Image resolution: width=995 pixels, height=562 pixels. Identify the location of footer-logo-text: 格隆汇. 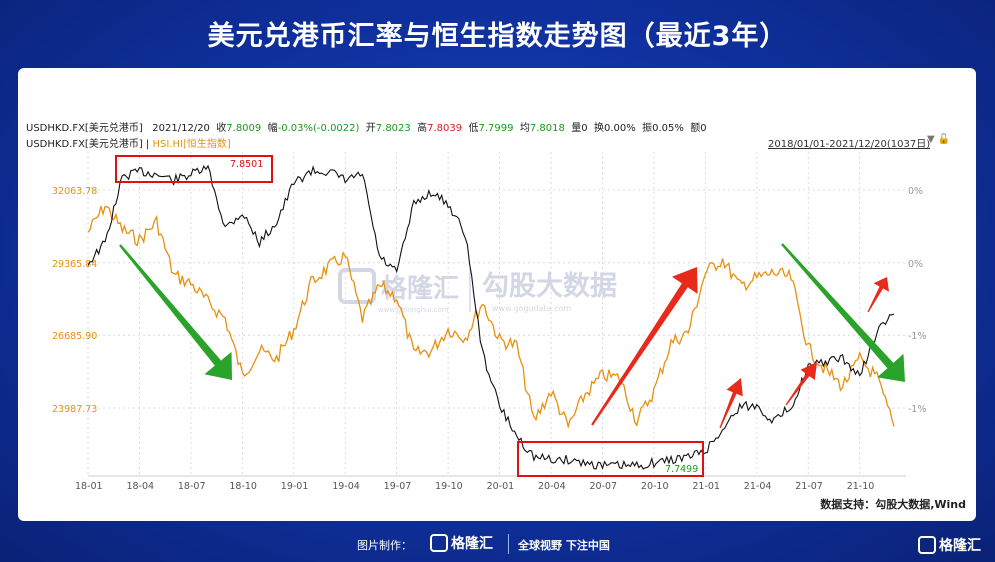
(472, 543).